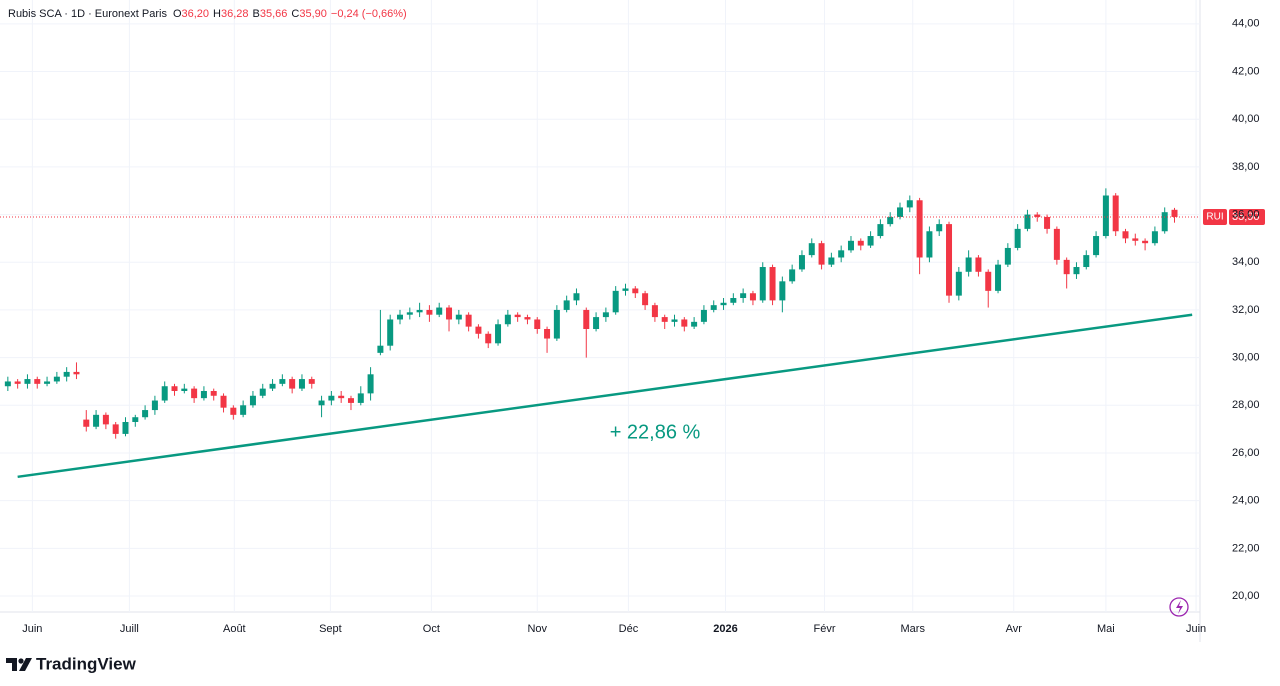 Image resolution: width=1280 pixels, height=686 pixels. Describe the element at coordinates (1246, 596) in the screenshot. I see `y-tick-label: 20,00` at that location.